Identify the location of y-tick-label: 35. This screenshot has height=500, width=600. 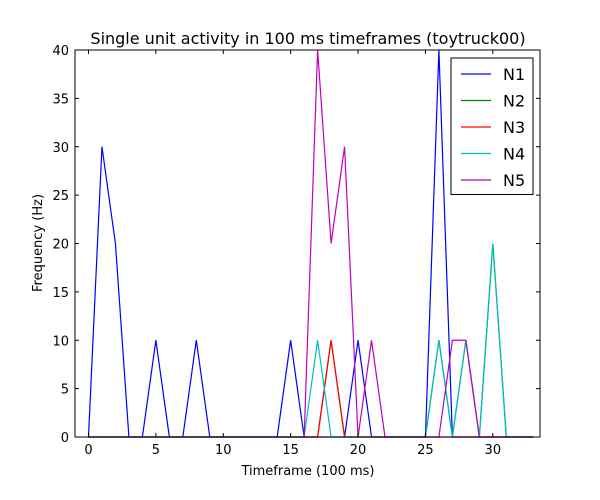
(60, 99).